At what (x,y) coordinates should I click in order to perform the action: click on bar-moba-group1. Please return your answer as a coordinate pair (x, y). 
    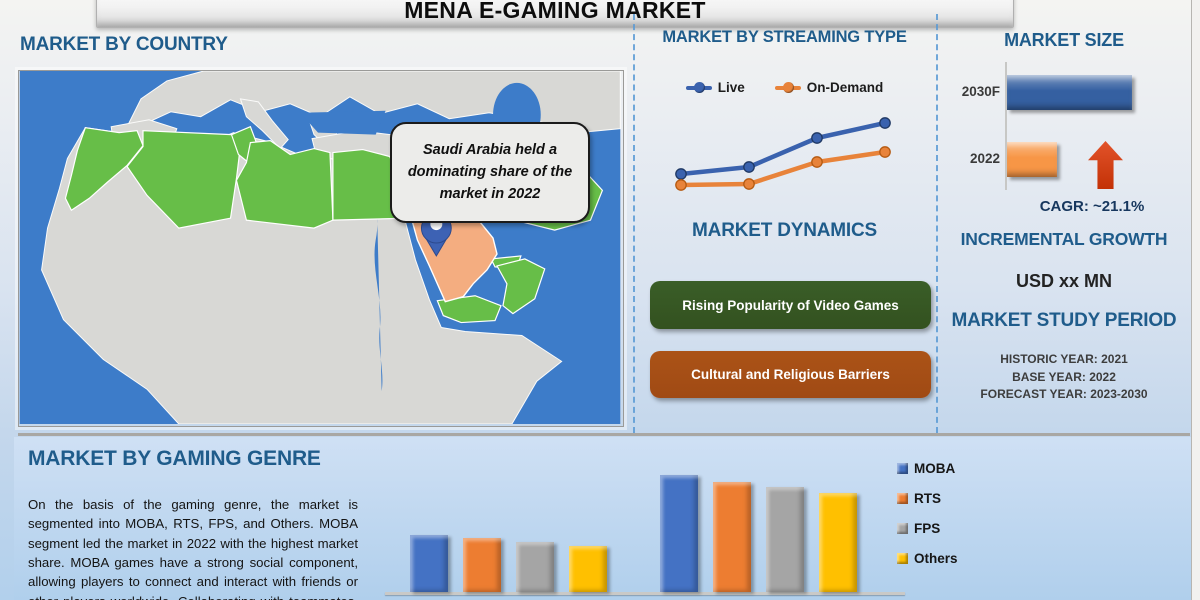
    Looking at the image, I should click on (429, 563).